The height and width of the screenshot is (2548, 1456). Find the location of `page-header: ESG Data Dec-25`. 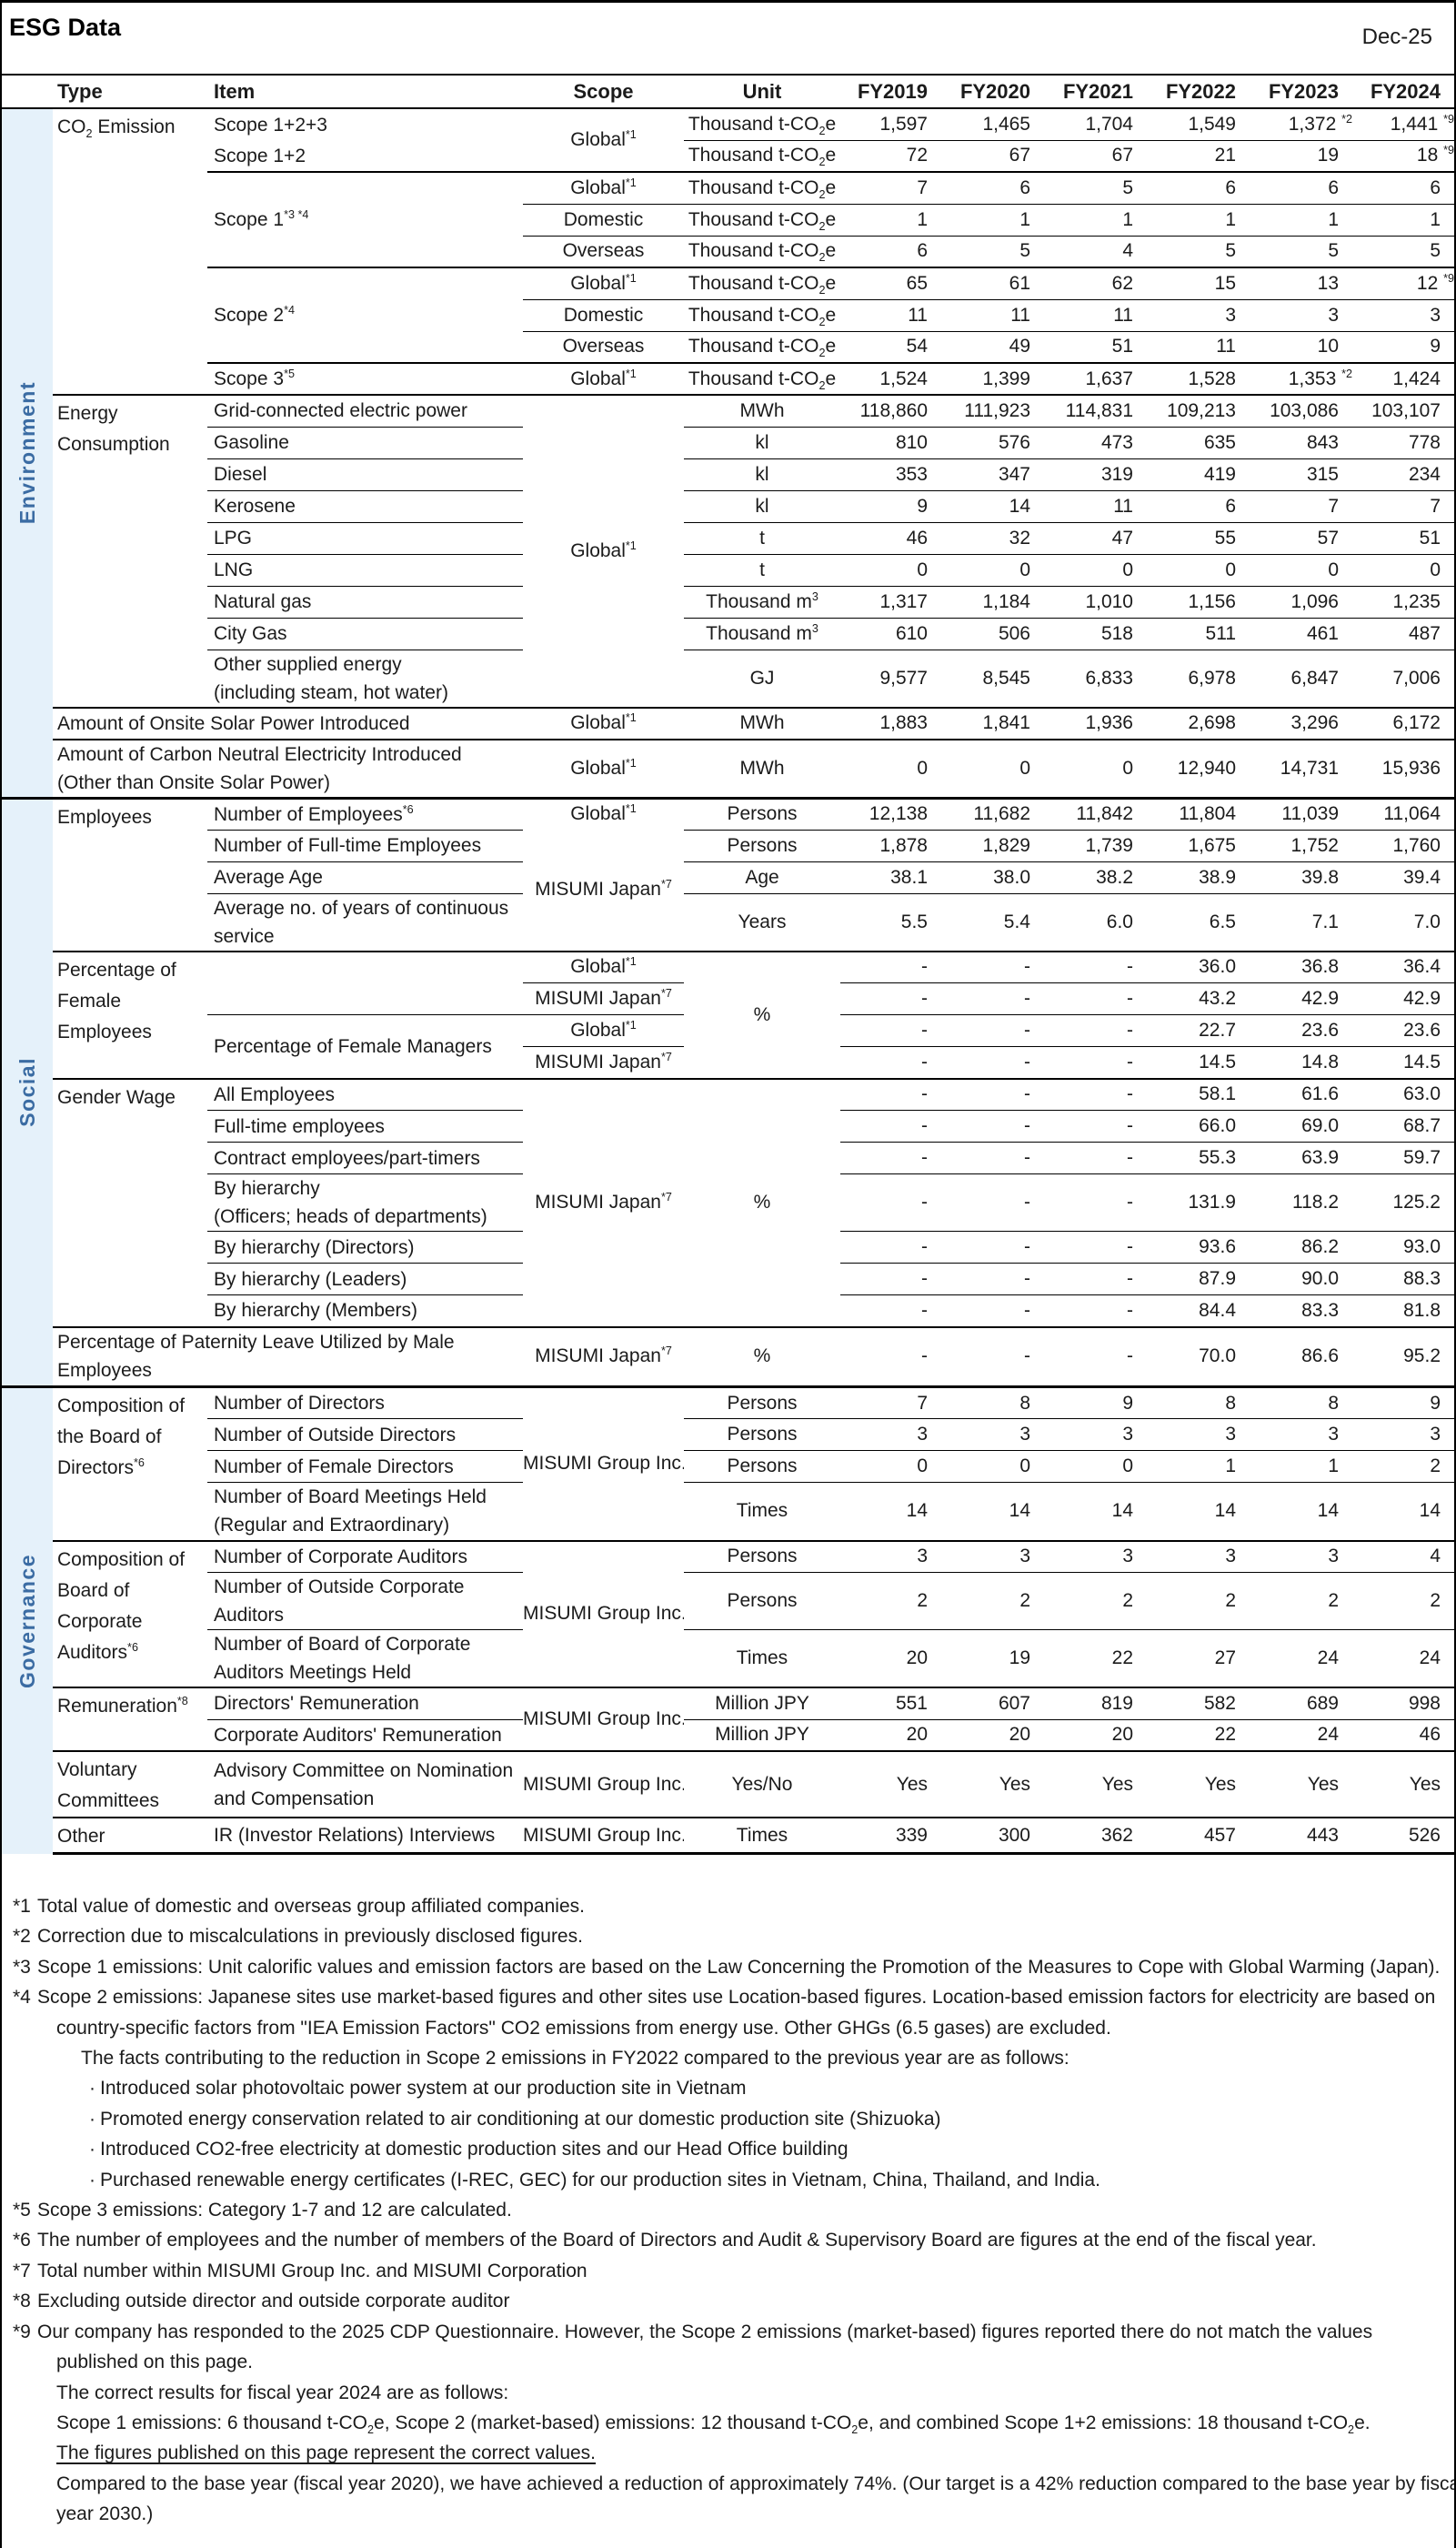

page-header: ESG Data Dec-25 is located at coordinates (728, 38).